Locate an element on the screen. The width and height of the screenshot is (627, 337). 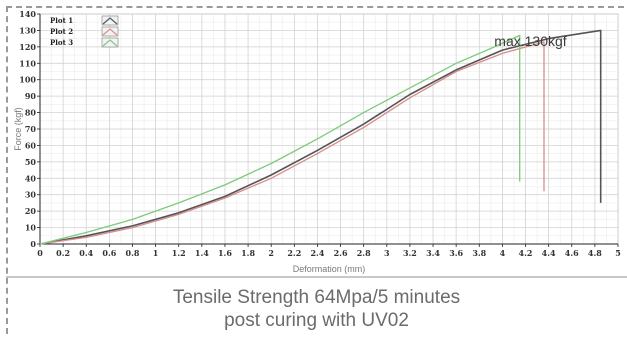
x-tick-label: 2.8 is located at coordinates (364, 253).